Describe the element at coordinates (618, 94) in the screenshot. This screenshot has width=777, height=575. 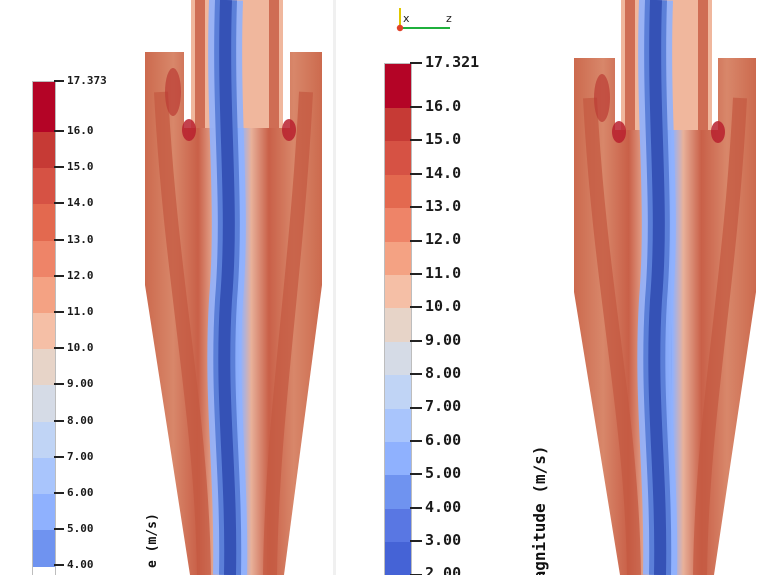
I see `annulus-gap-left` at that location.